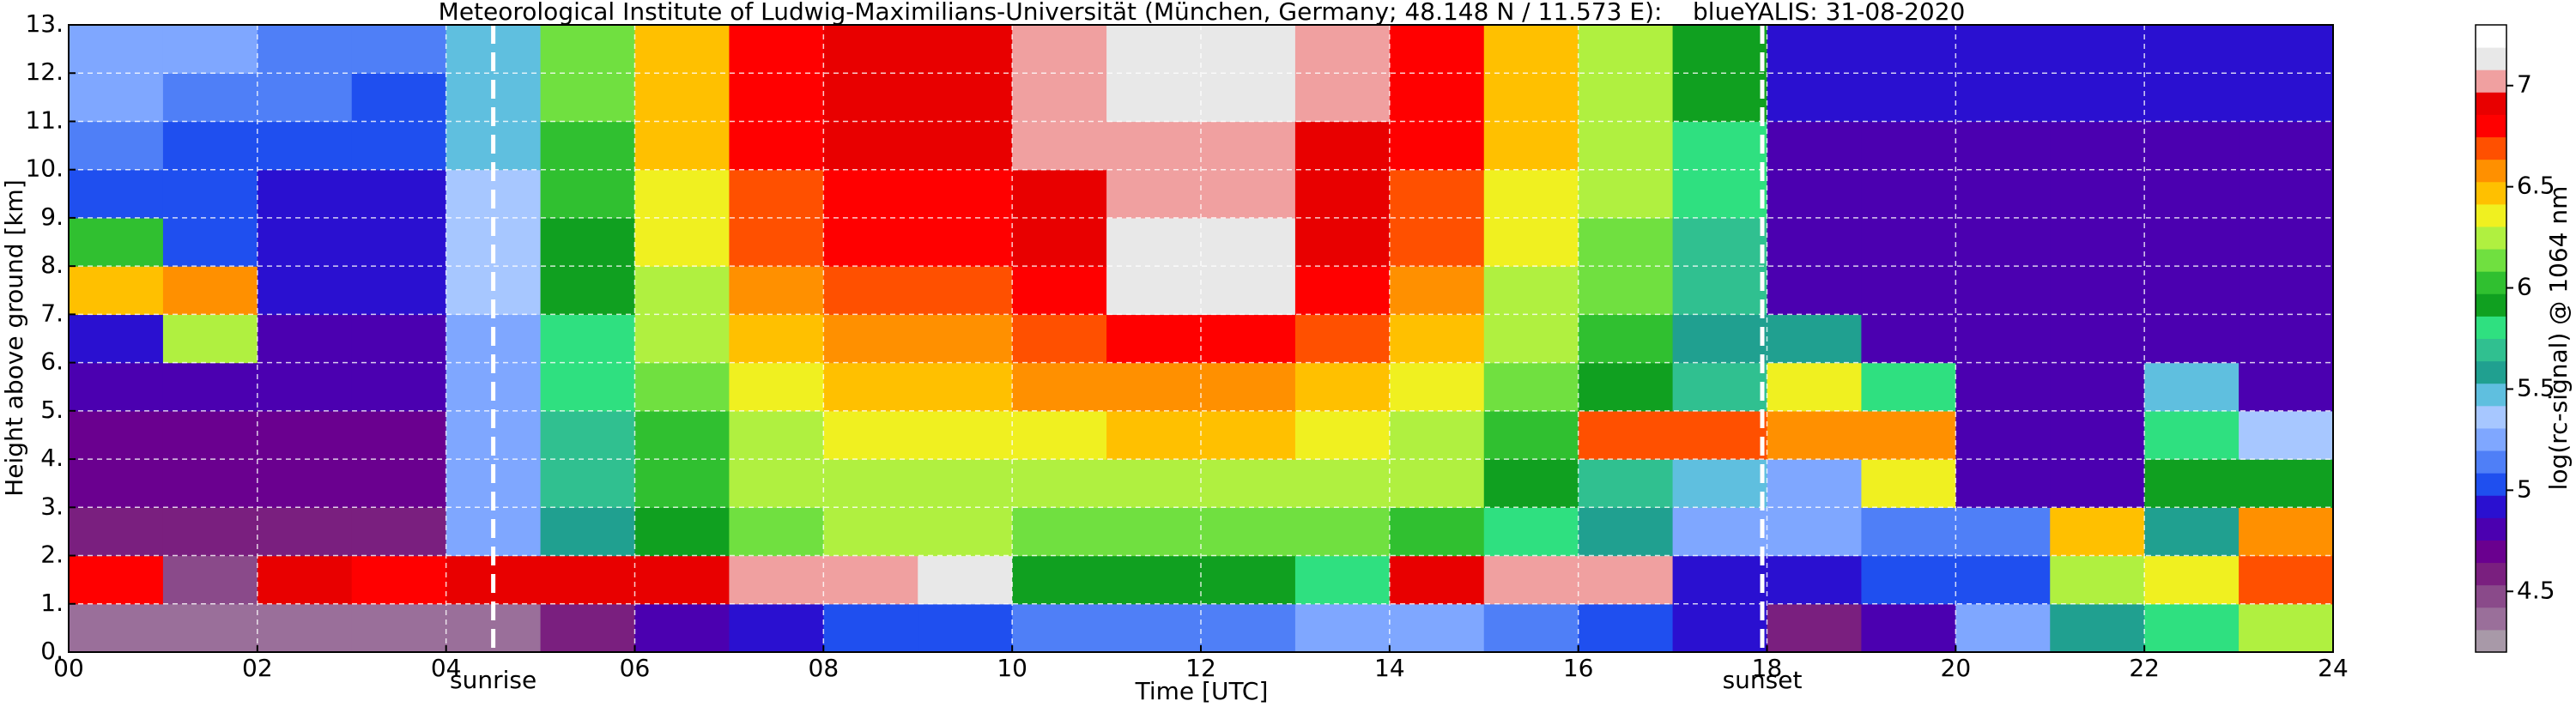 This screenshot has height=707, width=2576. Describe the element at coordinates (68, 668) in the screenshot. I see `x-tick-label: 00` at that location.